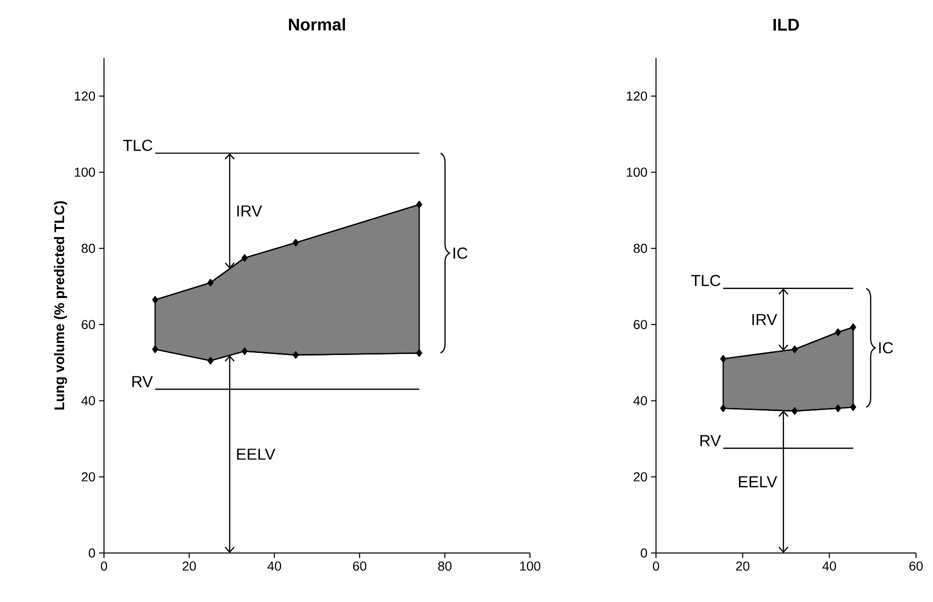  What do you see at coordinates (530, 566) in the screenshot?
I see `x-tick-label: 100` at bounding box center [530, 566].